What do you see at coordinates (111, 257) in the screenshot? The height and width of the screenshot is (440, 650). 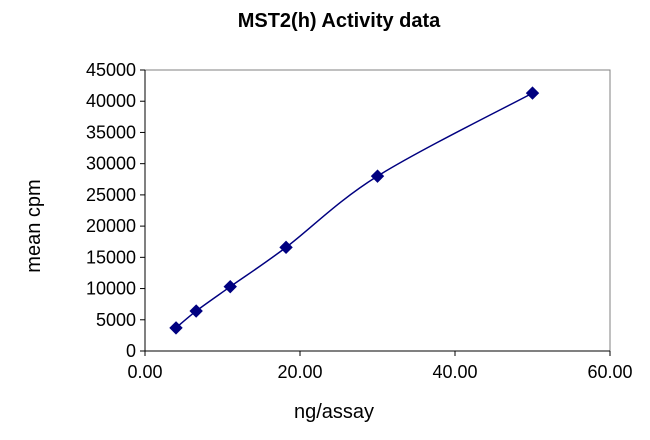 I see `y-tick-label: 15000` at bounding box center [111, 257].